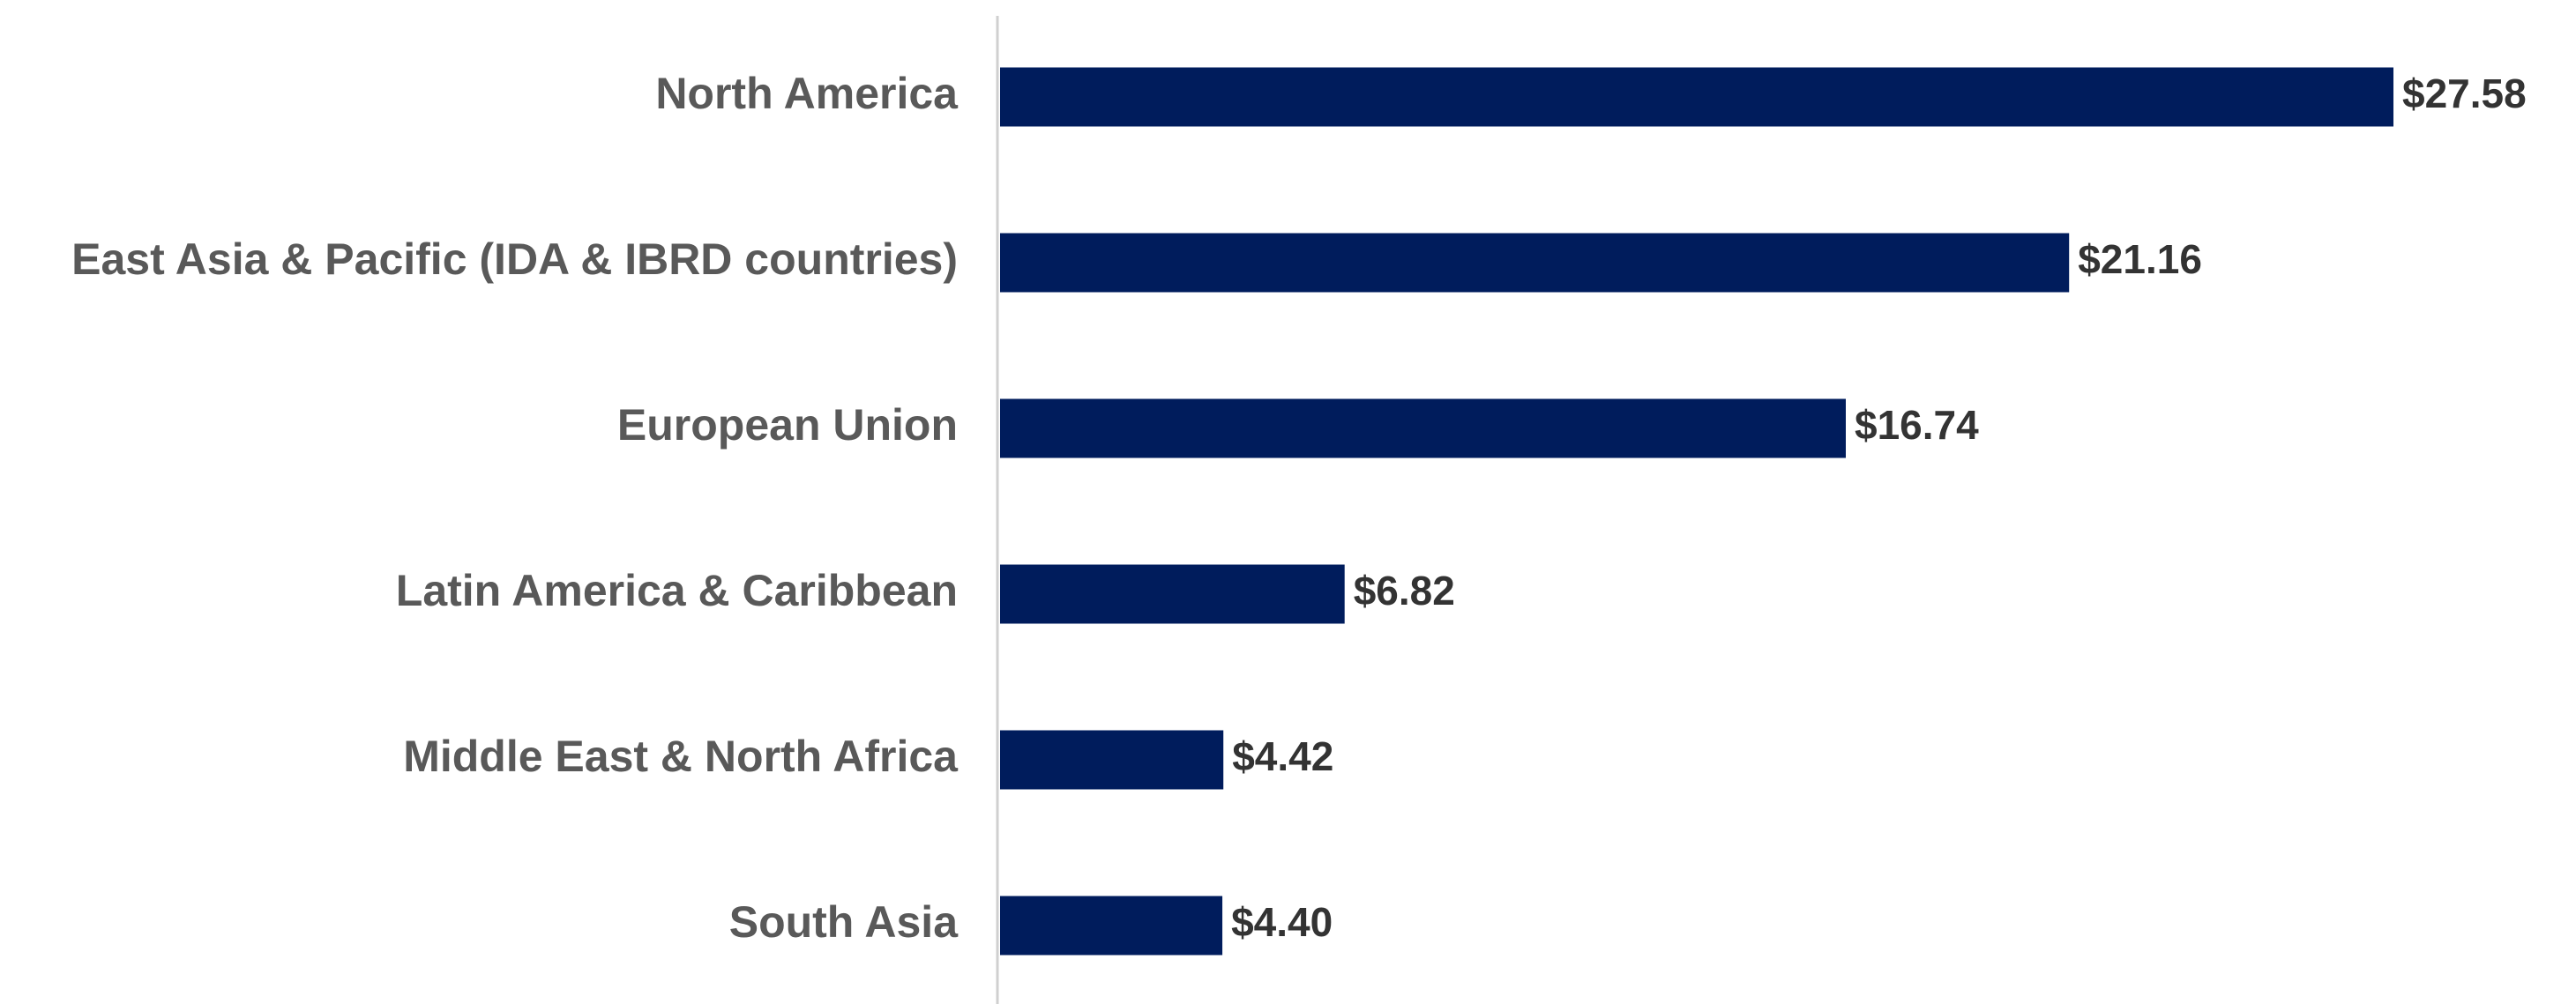  Describe the element at coordinates (2140, 259) in the screenshot. I see `value-label: $21.16` at that location.